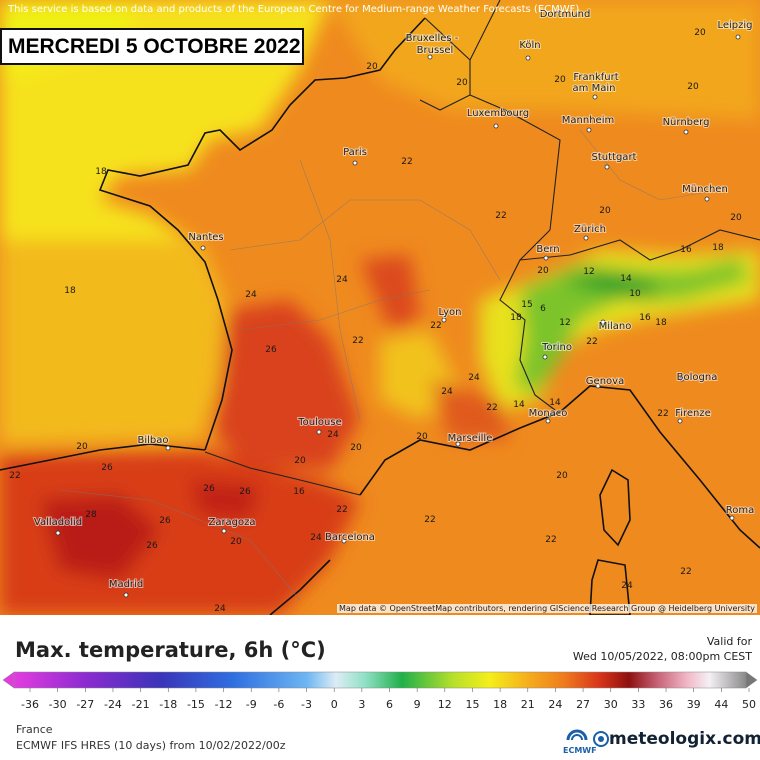 This screenshot has height=760, width=760. What do you see at coordinates (498, 113) in the screenshot?
I see `city-label: Luxembourg` at bounding box center [498, 113].